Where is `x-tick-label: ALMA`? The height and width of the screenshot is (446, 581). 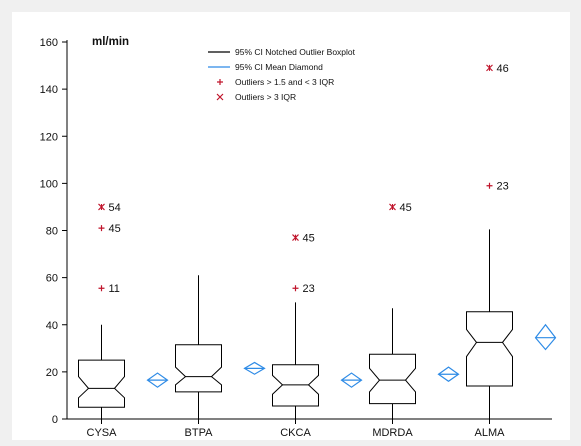
x-tick-label: ALMA is located at coordinates (490, 433).